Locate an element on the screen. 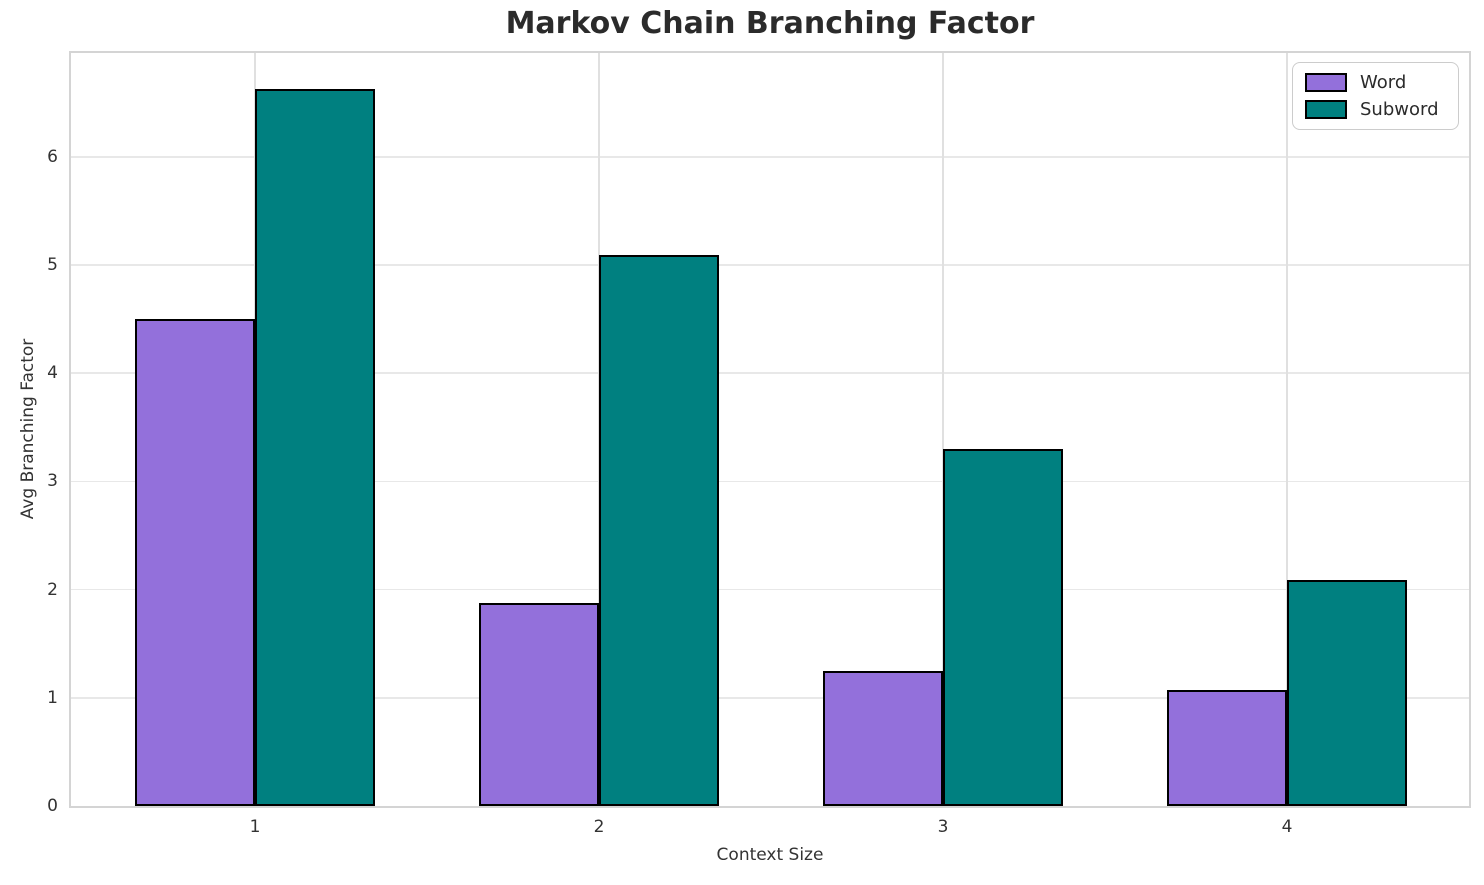  y-tick-label-6: 6 is located at coordinates (52, 156).